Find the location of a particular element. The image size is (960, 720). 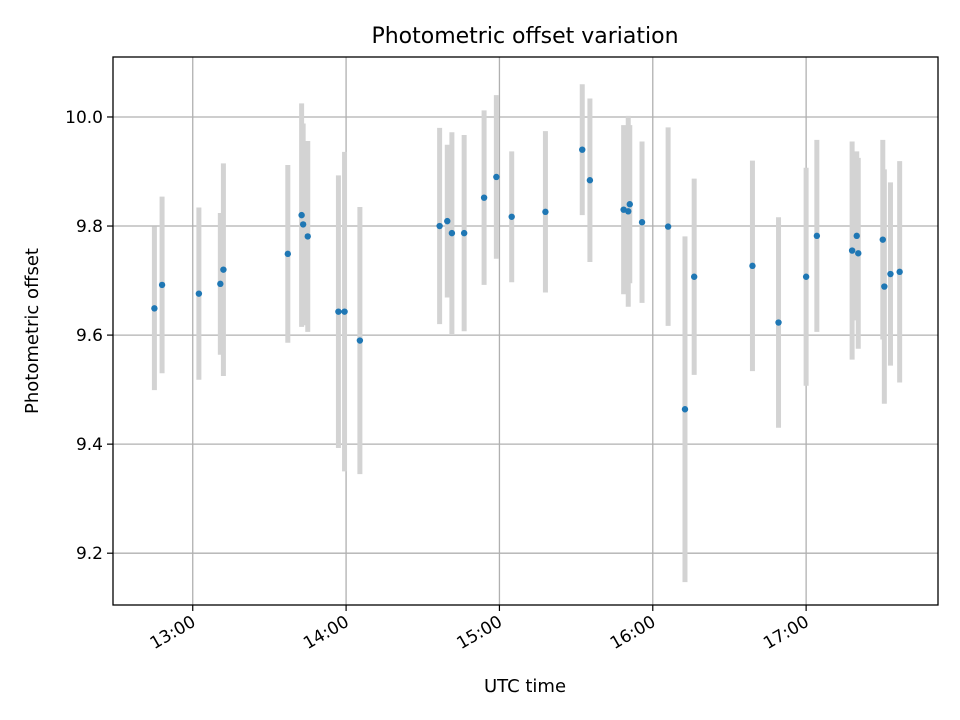

x-axis-label: UTC time is located at coordinates (525, 686).